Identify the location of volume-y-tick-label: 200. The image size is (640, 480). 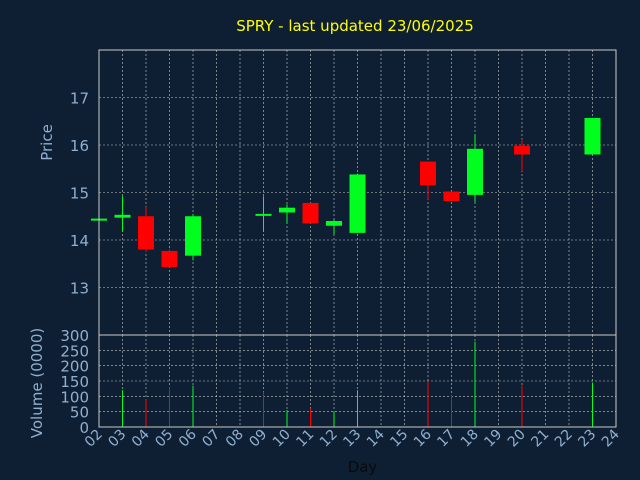
(74, 367).